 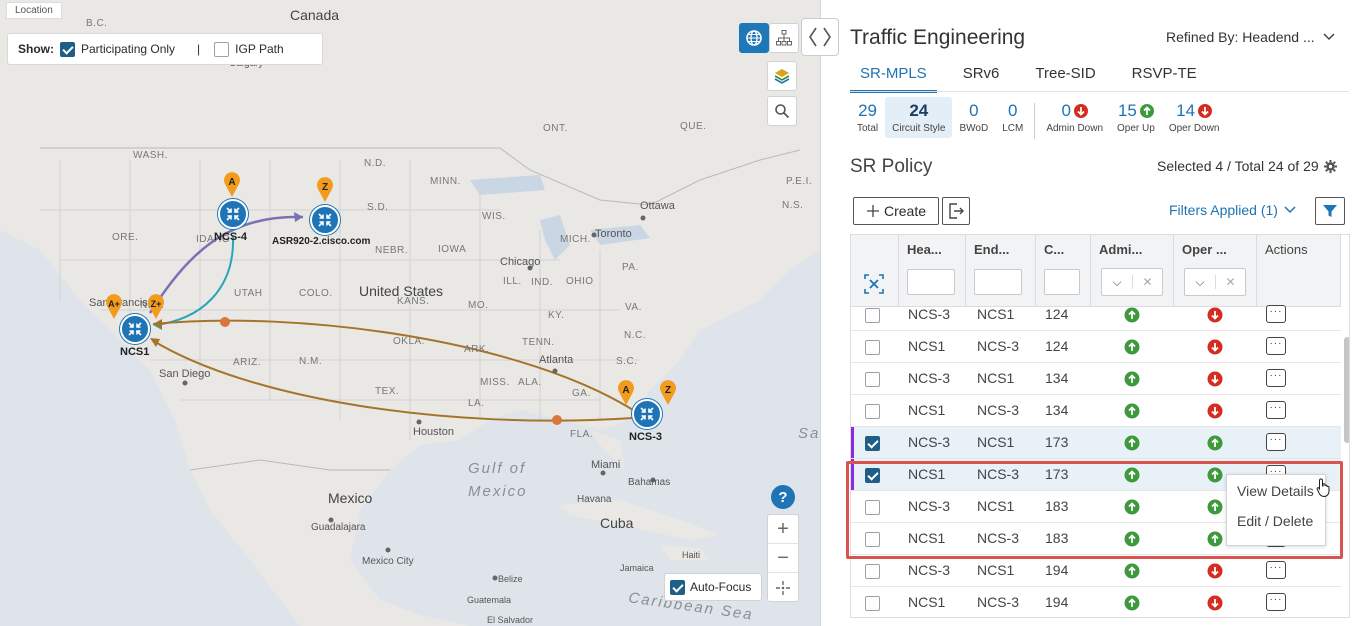 What do you see at coordinates (973, 117) in the screenshot?
I see `stat-bwod: 0 BWoD` at bounding box center [973, 117].